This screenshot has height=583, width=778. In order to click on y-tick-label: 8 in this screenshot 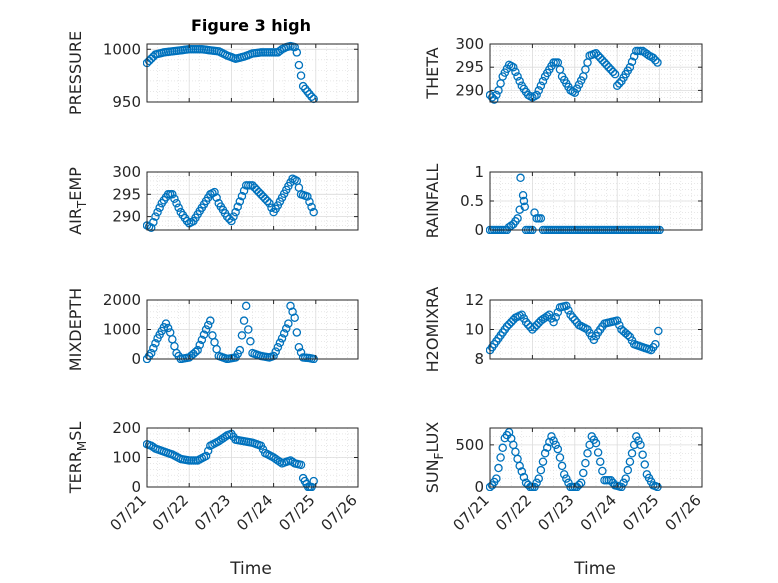, I will do `click(479, 359)`.